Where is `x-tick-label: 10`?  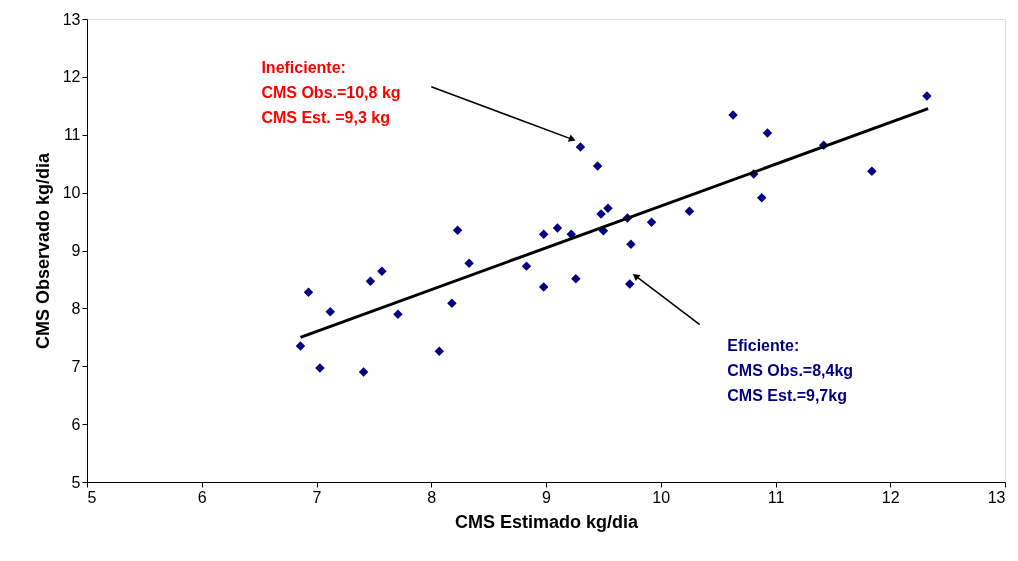 x-tick-label: 10 is located at coordinates (661, 497).